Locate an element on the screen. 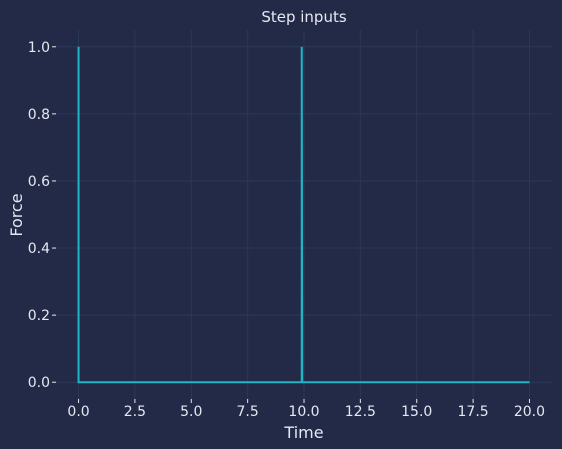 This screenshot has width=562, height=449. chart-title: Step inputs is located at coordinates (304, 17).